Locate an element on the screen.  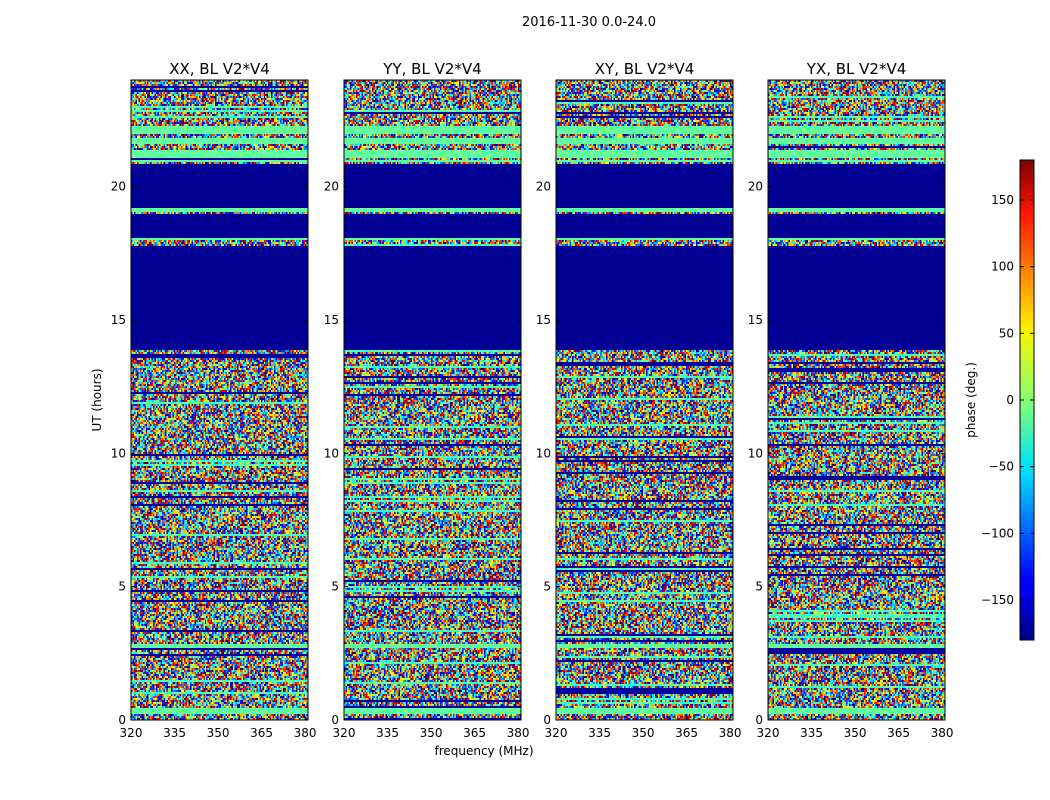
y-axis-label: UT (hours) is located at coordinates (97, 399).